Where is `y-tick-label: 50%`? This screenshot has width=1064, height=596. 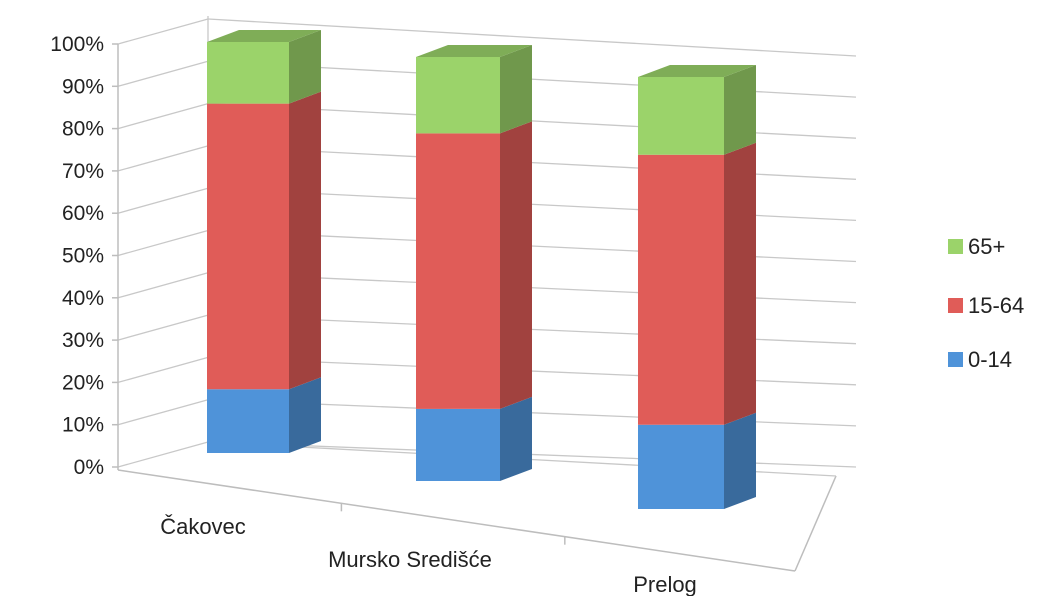
y-tick-label: 50% is located at coordinates (83, 256).